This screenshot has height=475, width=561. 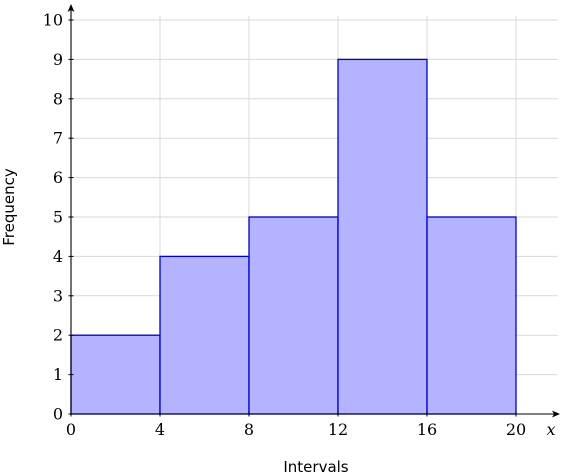 I want to click on y-tick-label: 4, so click(x=58, y=256).